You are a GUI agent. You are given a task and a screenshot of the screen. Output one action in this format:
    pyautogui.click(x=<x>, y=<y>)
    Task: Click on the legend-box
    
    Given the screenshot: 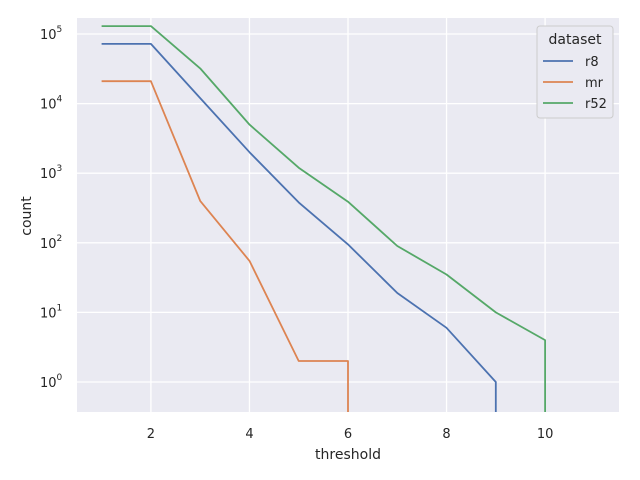 What is the action you would take?
    pyautogui.click(x=575, y=72)
    